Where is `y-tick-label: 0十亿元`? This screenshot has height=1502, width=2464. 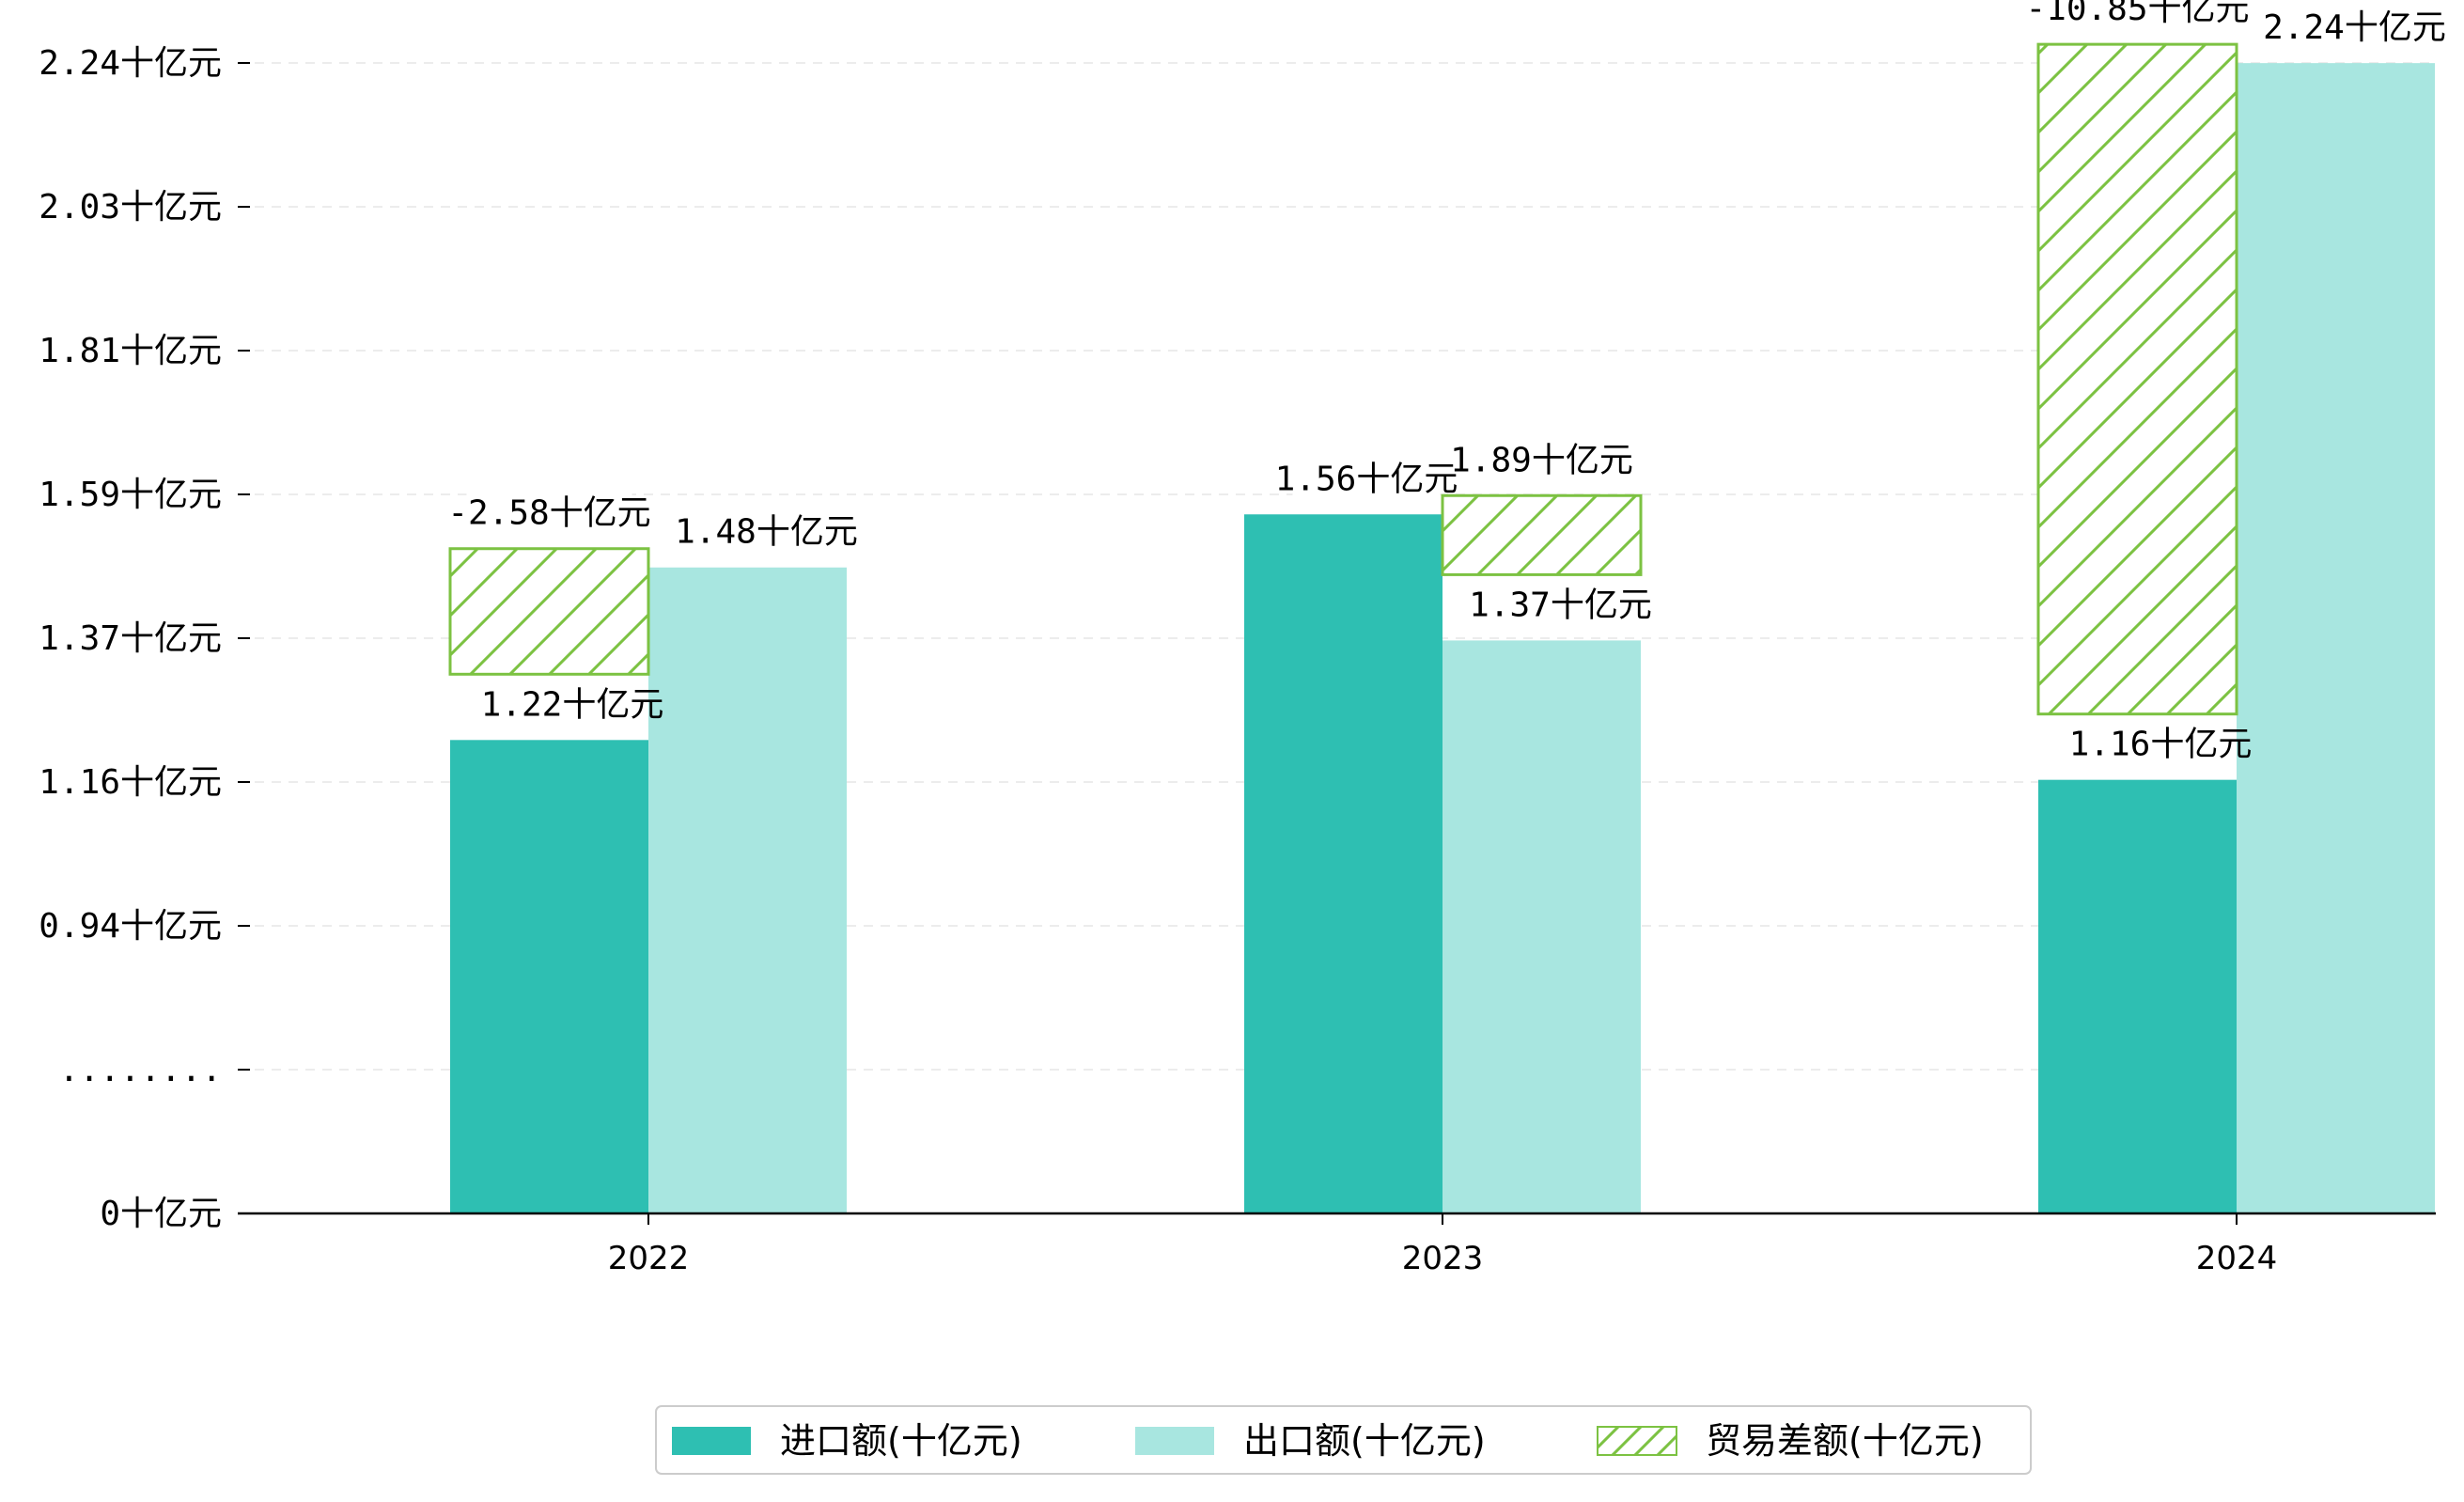
y-tick-label: 0十亿元 is located at coordinates (161, 1214).